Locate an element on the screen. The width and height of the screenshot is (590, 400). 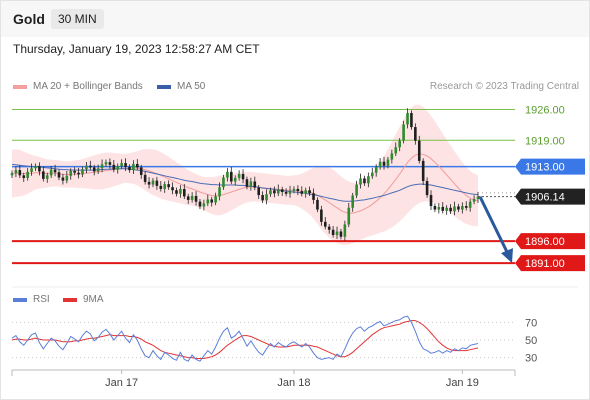
rsi-tick-30: 30 is located at coordinates (531, 359).